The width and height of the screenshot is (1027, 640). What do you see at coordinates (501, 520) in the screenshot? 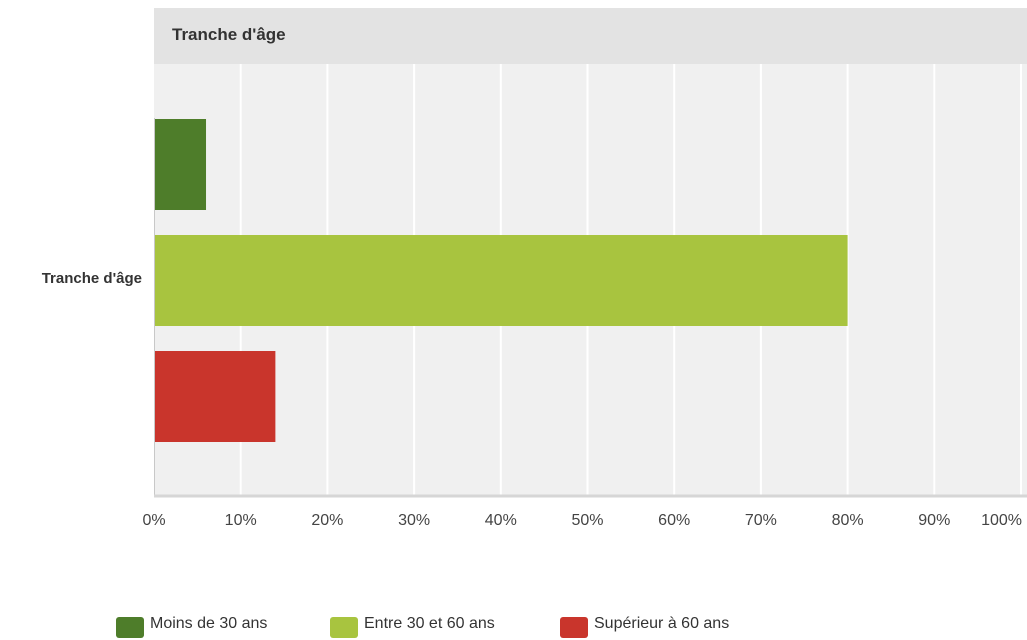
I see `x-tick-label: 40%` at bounding box center [501, 520].